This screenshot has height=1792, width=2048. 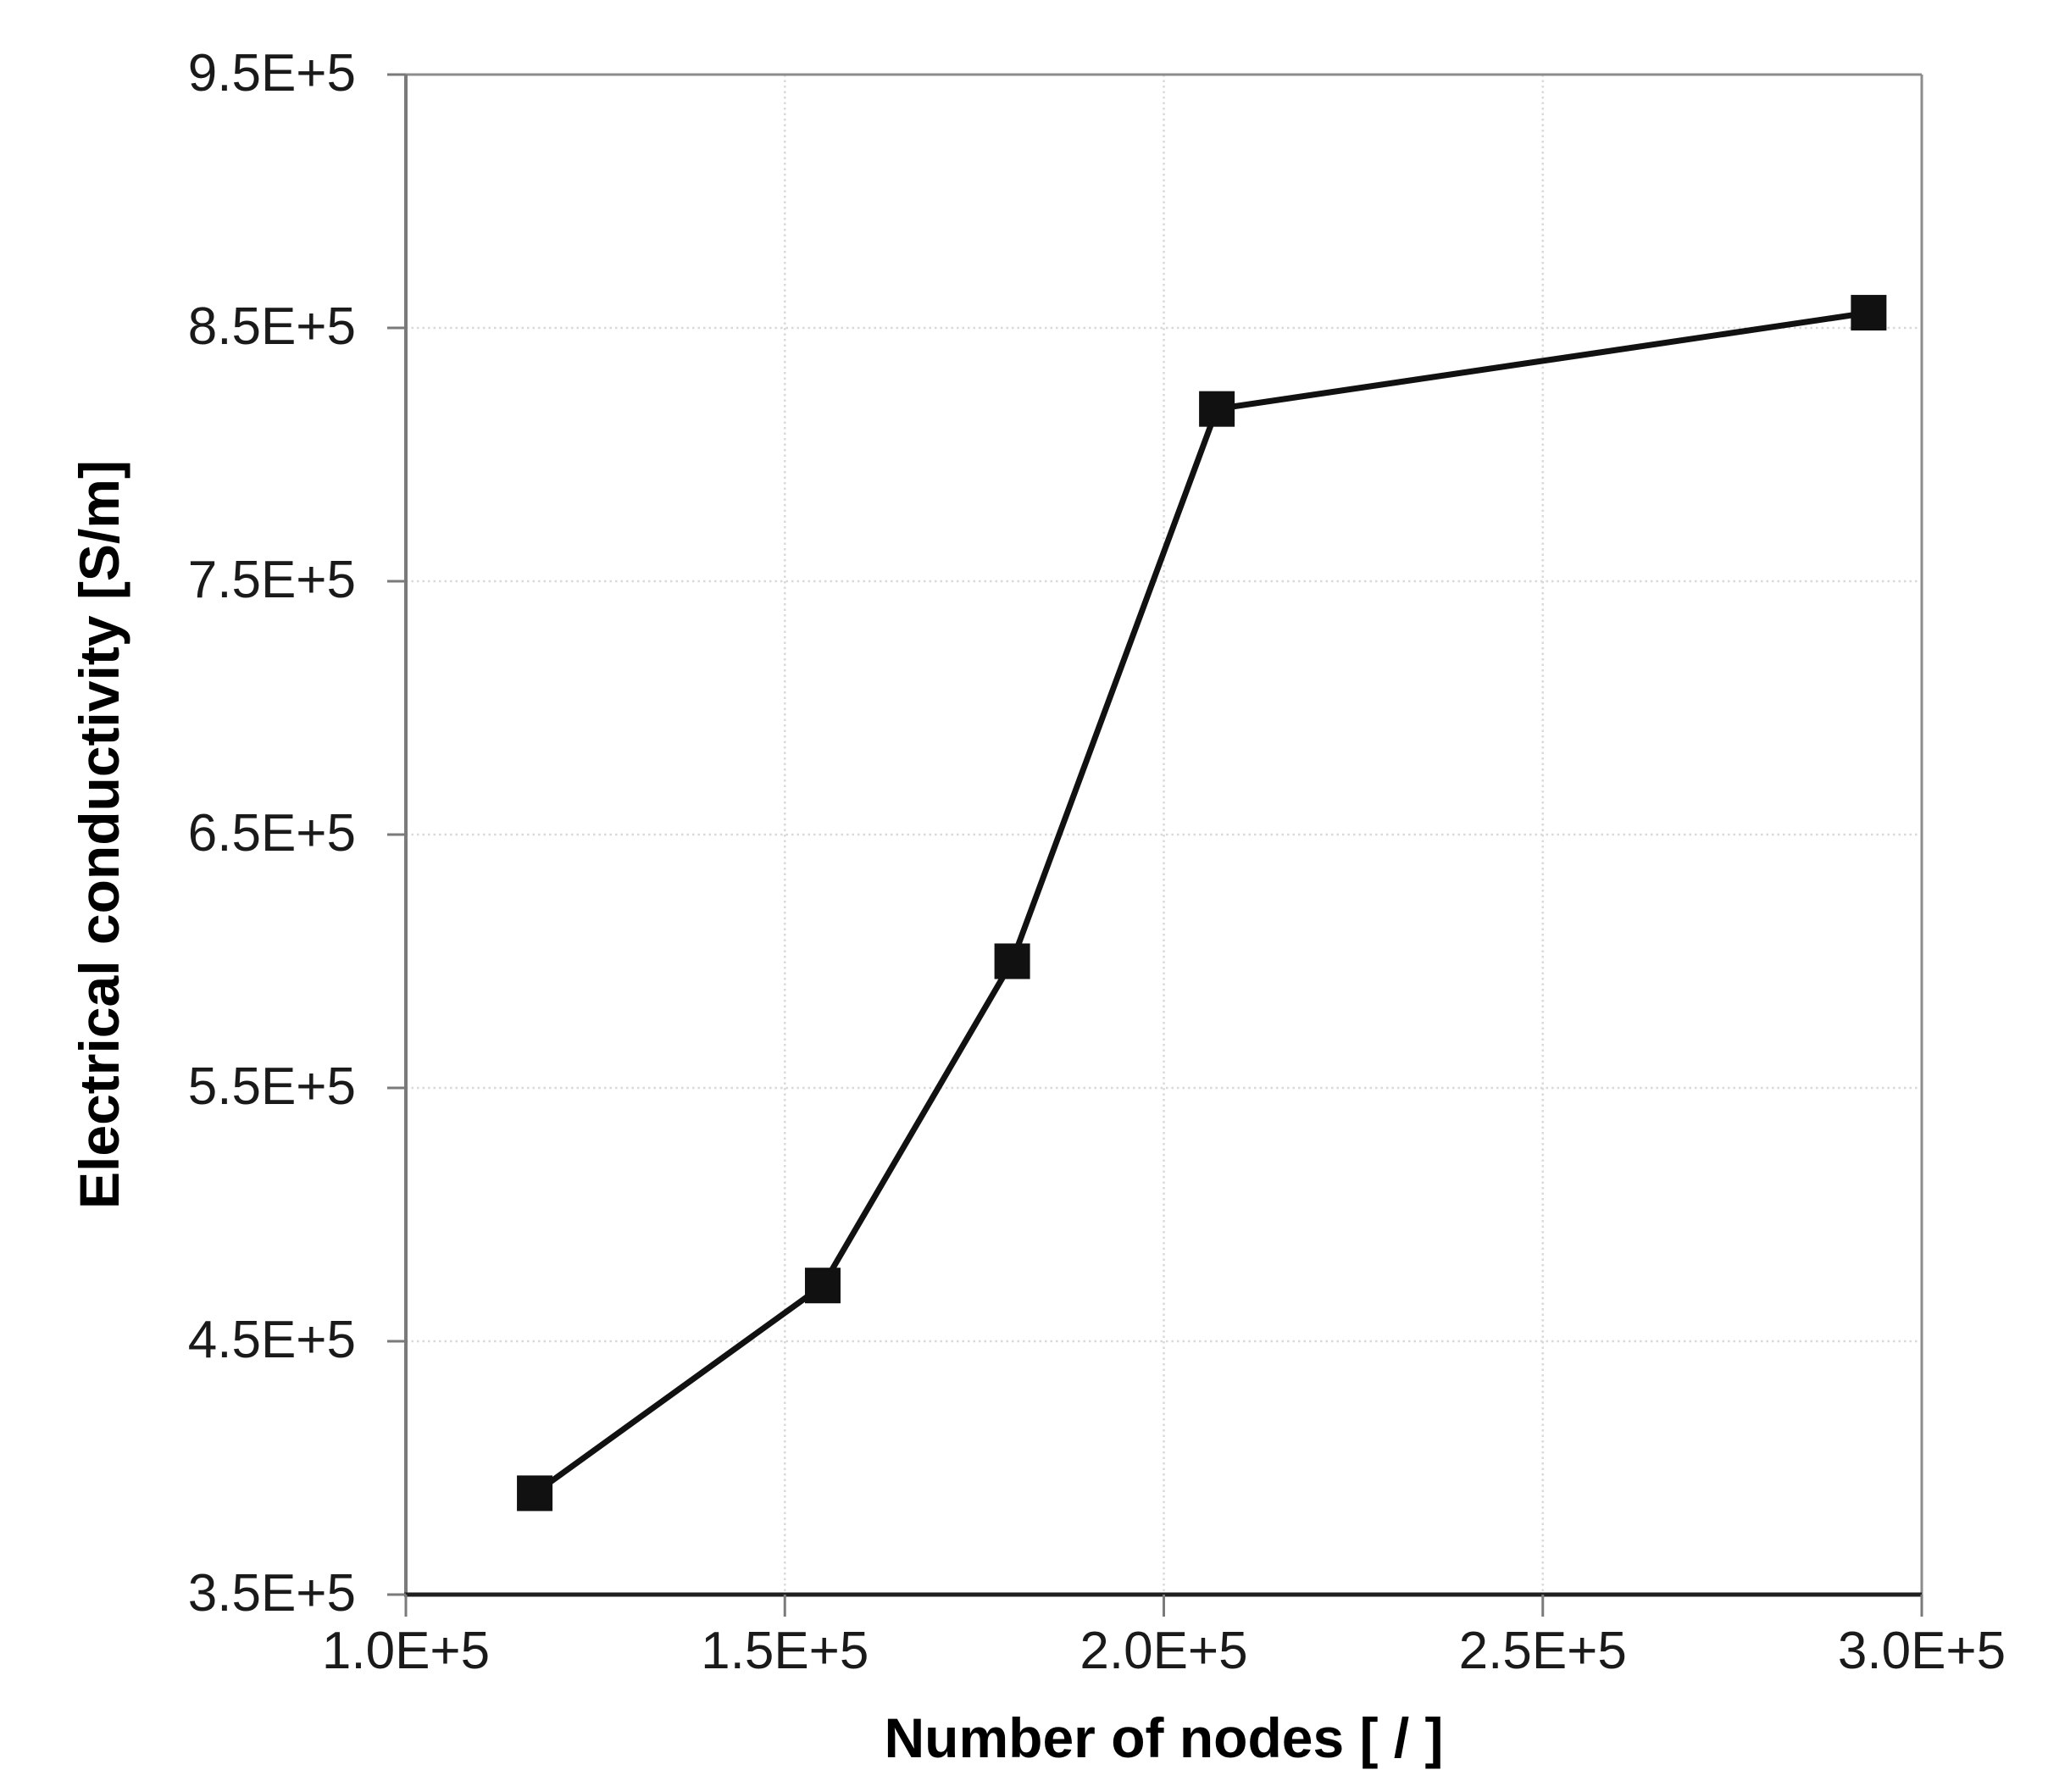 I want to click on x-axis-title: Number of nodes [ / ], so click(x=1164, y=1737).